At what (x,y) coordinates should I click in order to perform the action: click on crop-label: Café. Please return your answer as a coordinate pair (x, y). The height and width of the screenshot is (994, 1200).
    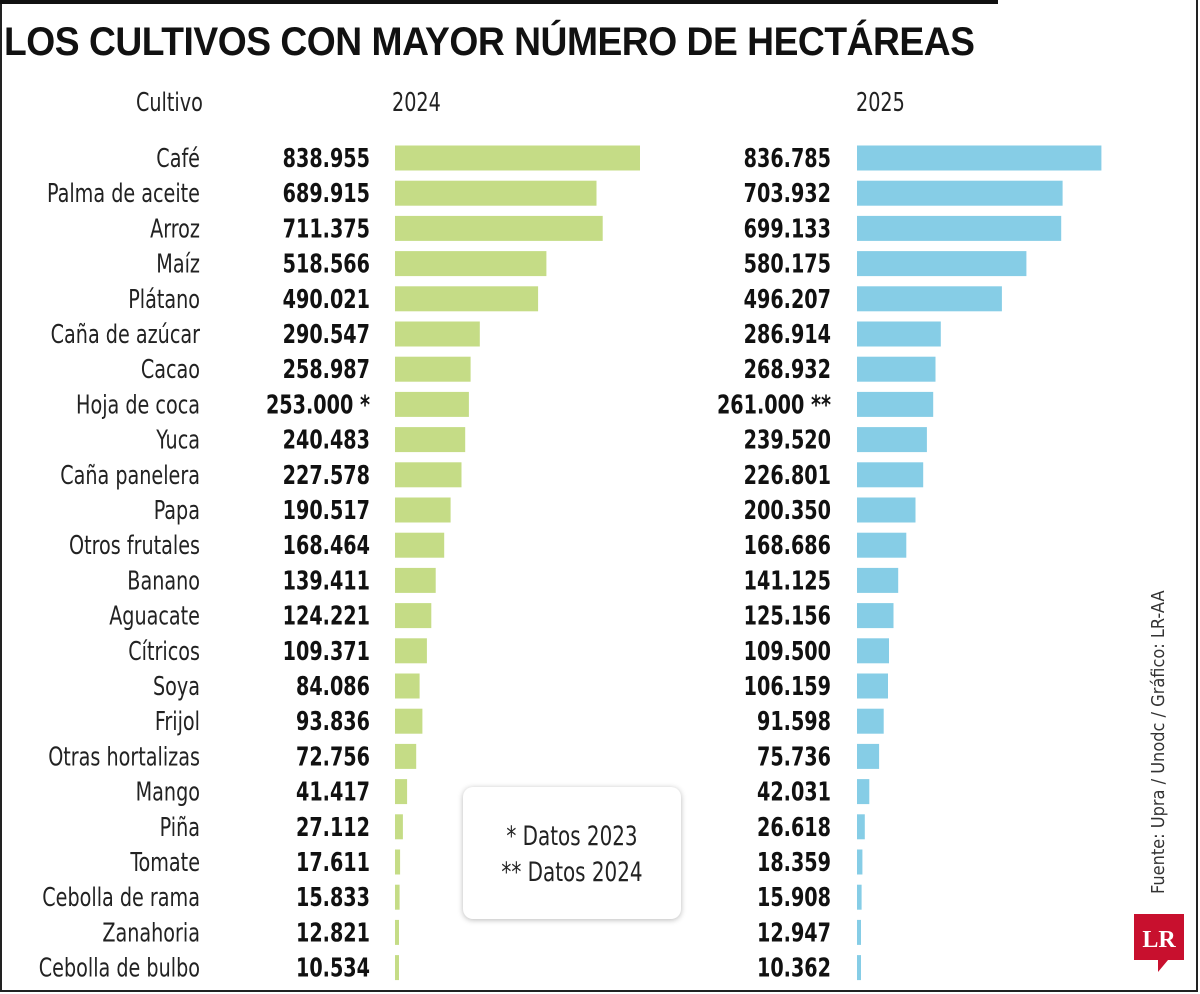
    Looking at the image, I should click on (178, 158).